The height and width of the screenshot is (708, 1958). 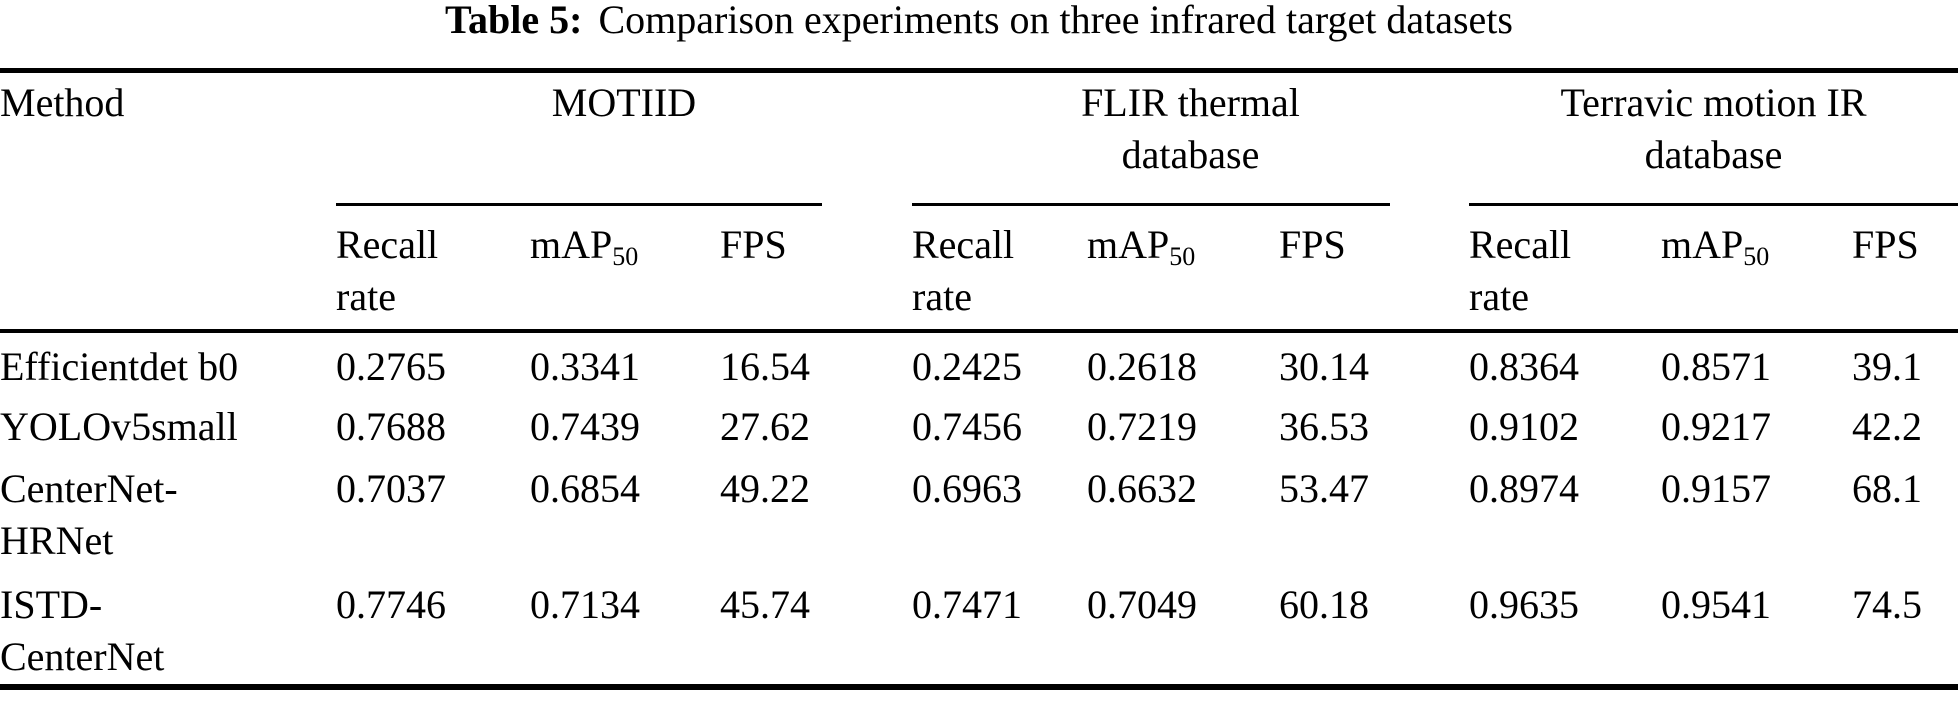 I want to click on value-cell: 30.14, so click(x=1374, y=360).